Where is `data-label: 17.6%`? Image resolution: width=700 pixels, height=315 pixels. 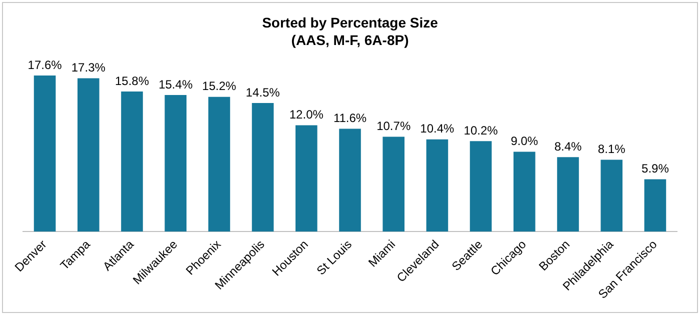
data-label: 17.6% is located at coordinates (45, 65).